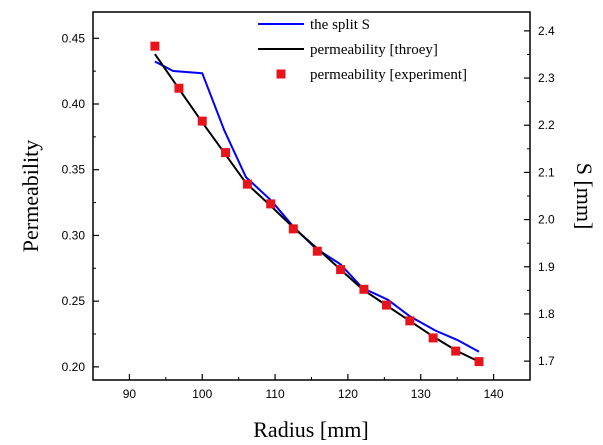 Image resolution: width=603 pixels, height=445 pixels. Describe the element at coordinates (74, 170) in the screenshot. I see `y-tick-label: 0.35` at that location.